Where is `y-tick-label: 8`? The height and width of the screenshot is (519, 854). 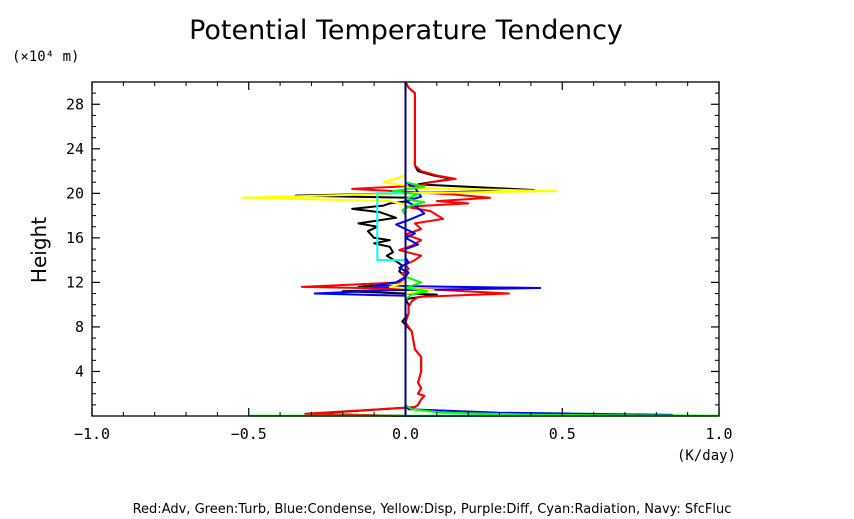 y-tick-label: 8 is located at coordinates (79, 327).